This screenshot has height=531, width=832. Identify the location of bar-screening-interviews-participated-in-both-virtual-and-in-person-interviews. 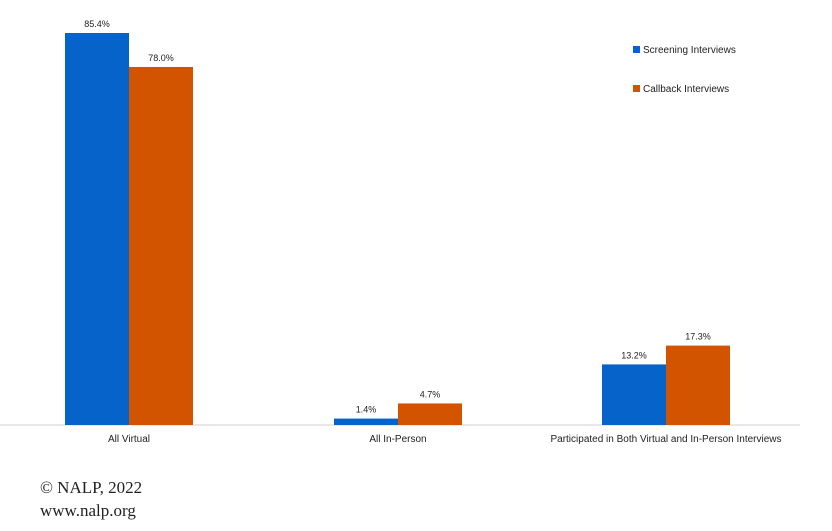
(634, 394).